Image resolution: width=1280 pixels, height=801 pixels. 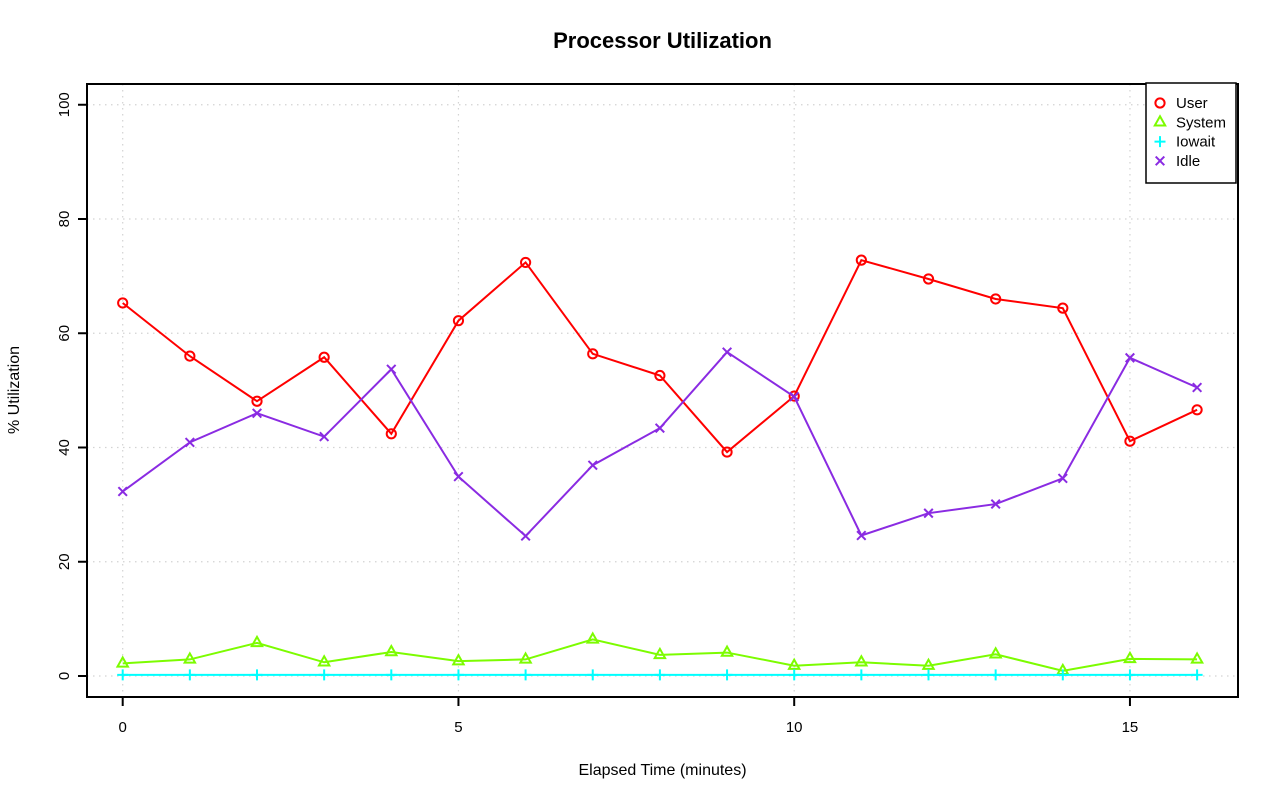 I want to click on series-iowait, so click(x=660, y=675).